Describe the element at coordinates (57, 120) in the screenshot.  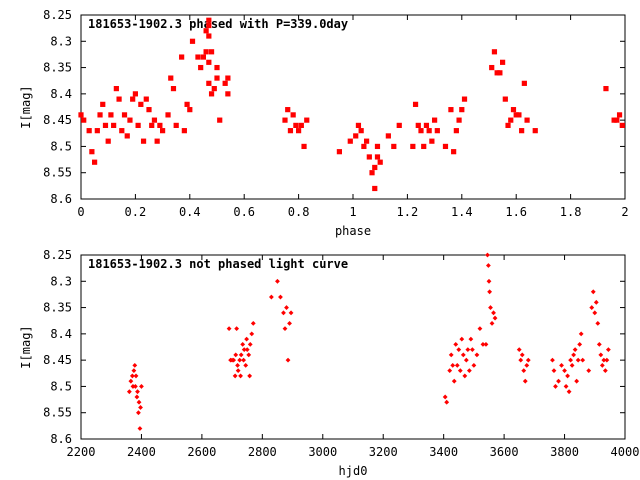
I see `y-tick-label: 8.45` at that location.